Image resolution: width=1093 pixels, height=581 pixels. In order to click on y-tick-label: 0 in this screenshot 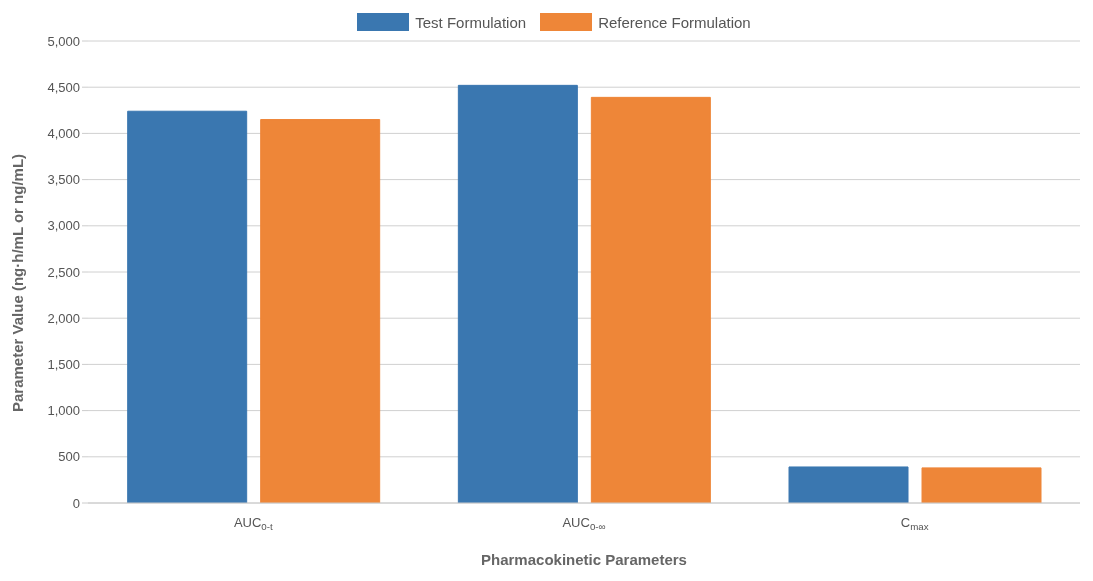, I will do `click(76, 503)`.